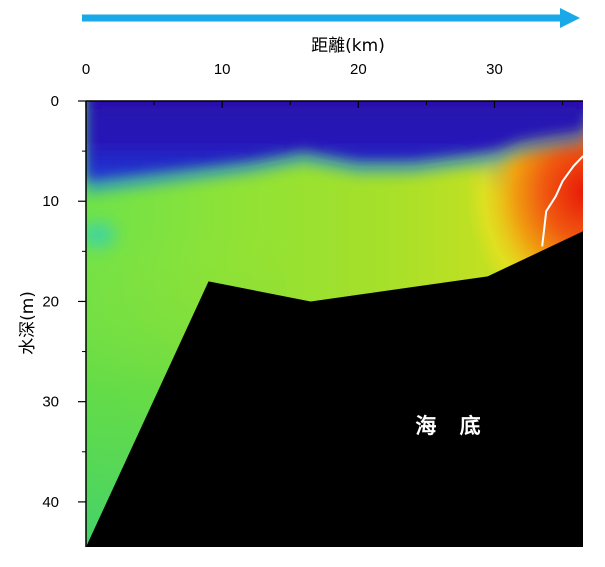  I want to click on x-tick-label: 10, so click(222, 69).